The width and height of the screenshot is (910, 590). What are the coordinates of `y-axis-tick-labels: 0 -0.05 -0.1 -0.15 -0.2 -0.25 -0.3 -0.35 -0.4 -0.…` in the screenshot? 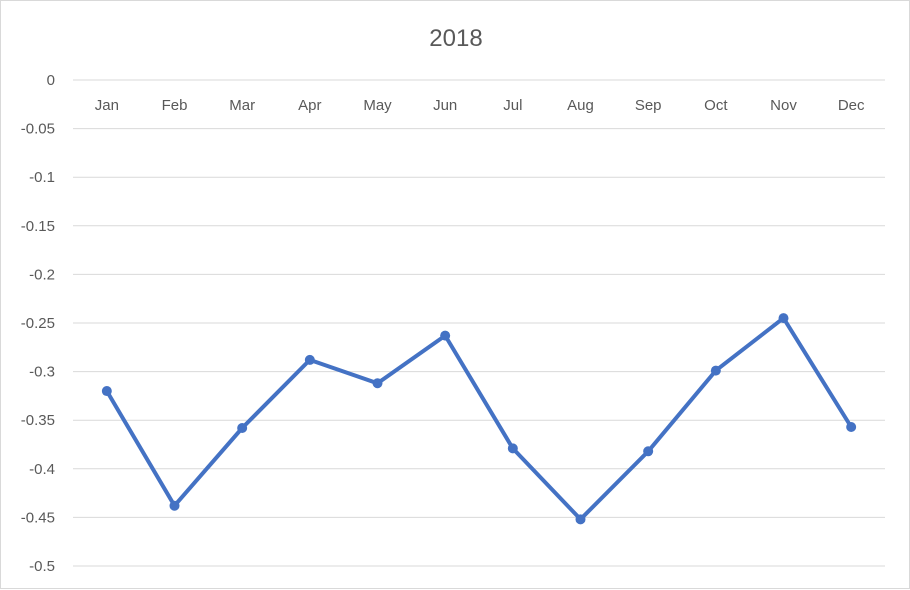 It's located at (38, 323).